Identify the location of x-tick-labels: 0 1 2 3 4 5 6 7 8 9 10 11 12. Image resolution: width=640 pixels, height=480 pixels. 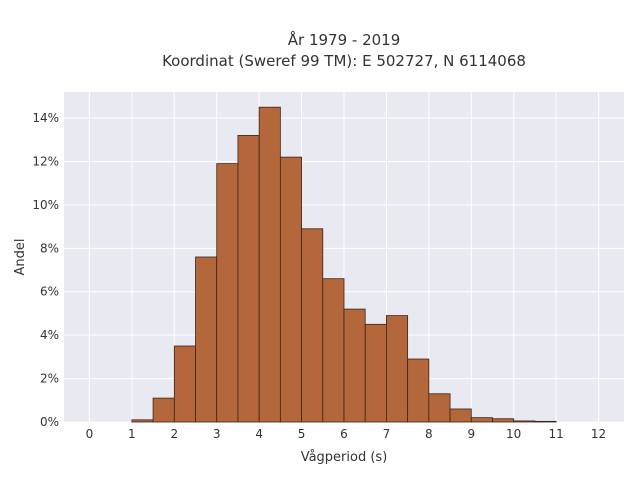
(346, 434).